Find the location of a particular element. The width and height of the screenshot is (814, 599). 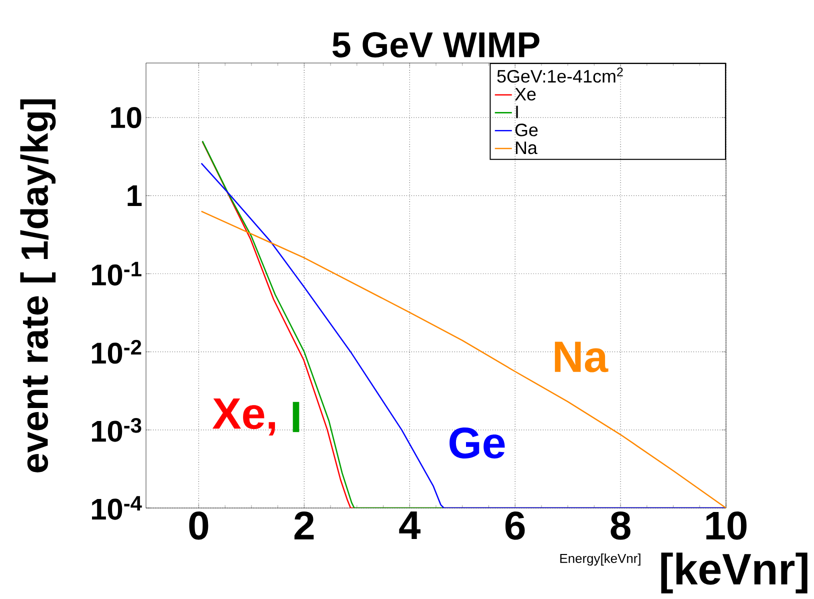

x-tick-label: 4 is located at coordinates (409, 525).